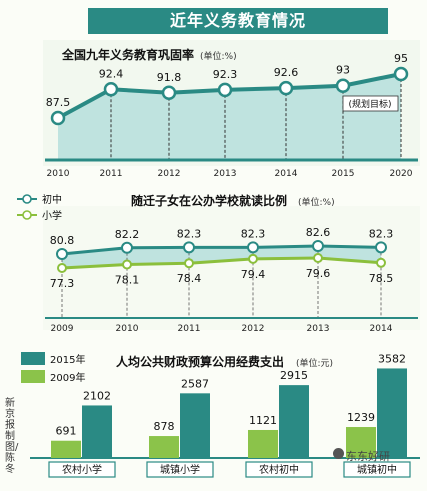 This screenshot has width=427, height=491. What do you see at coordinates (111, 73) in the screenshot?
I see `chart1-value-label: 92.4` at bounding box center [111, 73].